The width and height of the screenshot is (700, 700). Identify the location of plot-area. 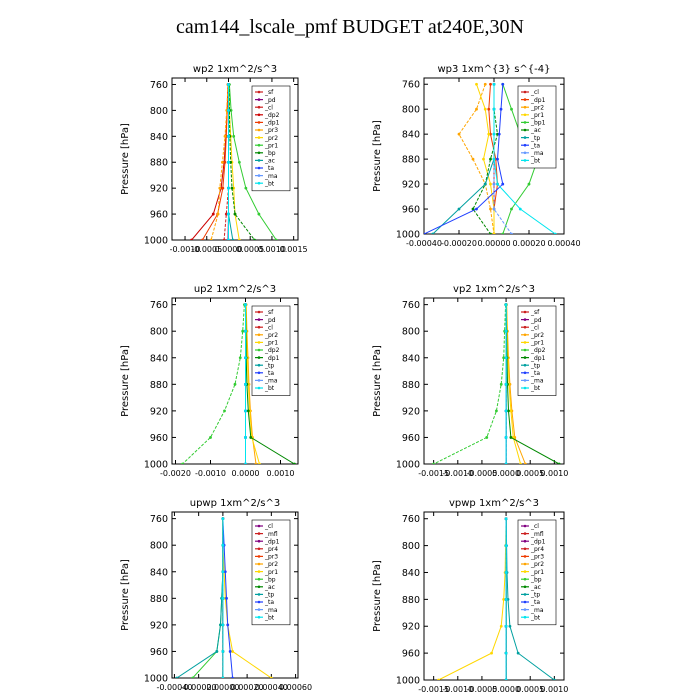
(490, 158).